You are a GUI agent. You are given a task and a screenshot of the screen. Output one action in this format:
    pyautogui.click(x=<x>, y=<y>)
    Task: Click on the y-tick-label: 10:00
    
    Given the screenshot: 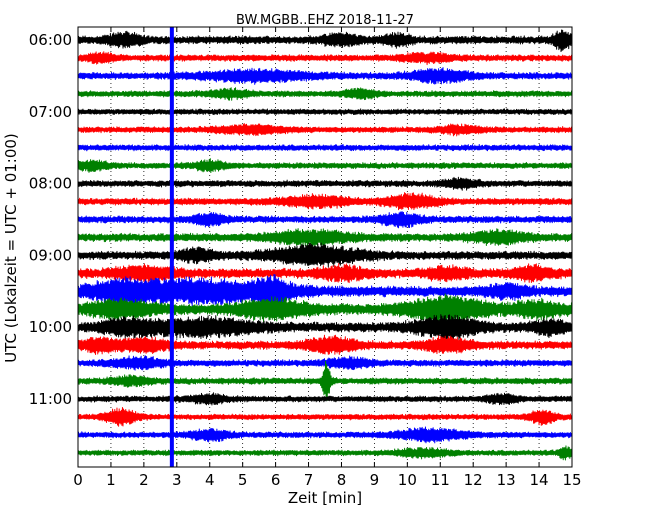 What is the action you would take?
    pyautogui.click(x=50, y=327)
    